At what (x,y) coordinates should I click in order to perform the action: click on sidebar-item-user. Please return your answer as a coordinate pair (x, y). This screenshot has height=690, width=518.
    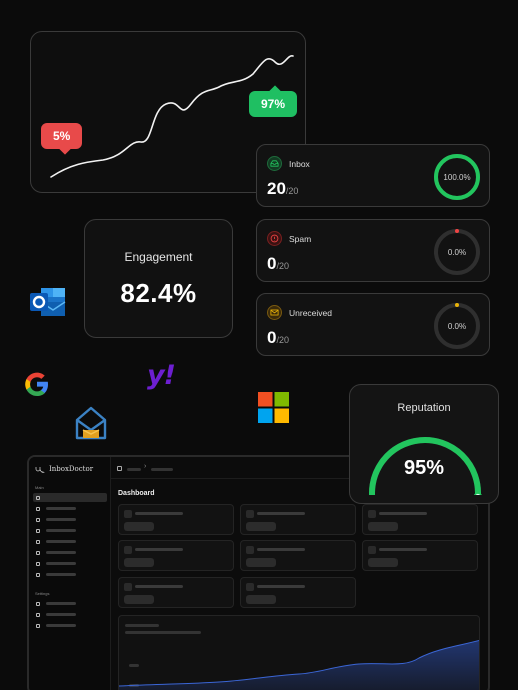
    Looking at the image, I should click on (70, 603).